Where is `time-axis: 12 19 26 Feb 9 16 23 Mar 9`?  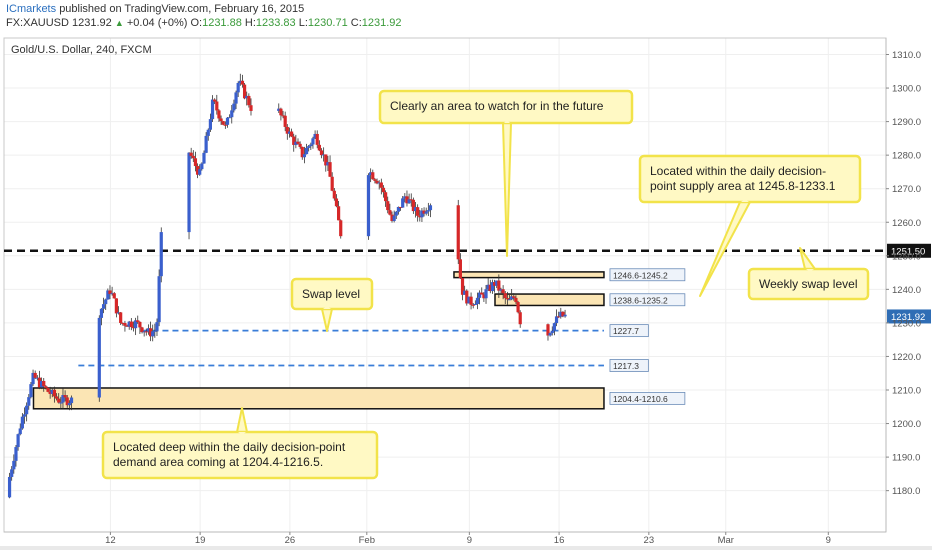 time-axis: 12 19 26 Feb 9 16 23 Mar 9 is located at coordinates (445, 538).